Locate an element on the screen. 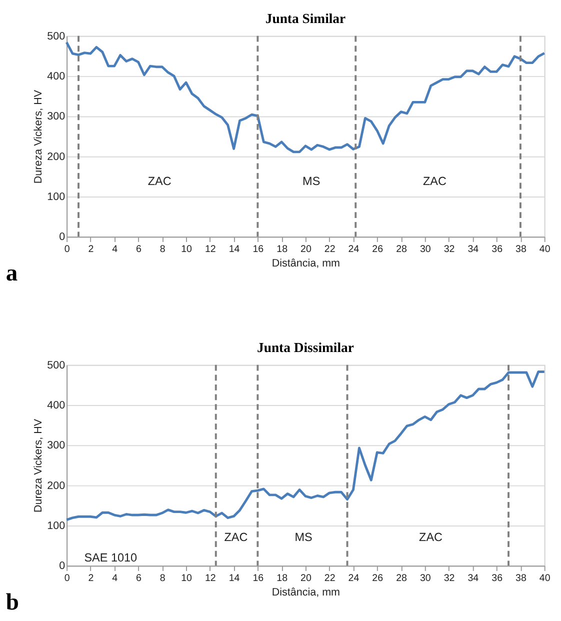 Image resolution: width=561 pixels, height=621 pixels. chart-title: Junta Dissimilar is located at coordinates (305, 348).